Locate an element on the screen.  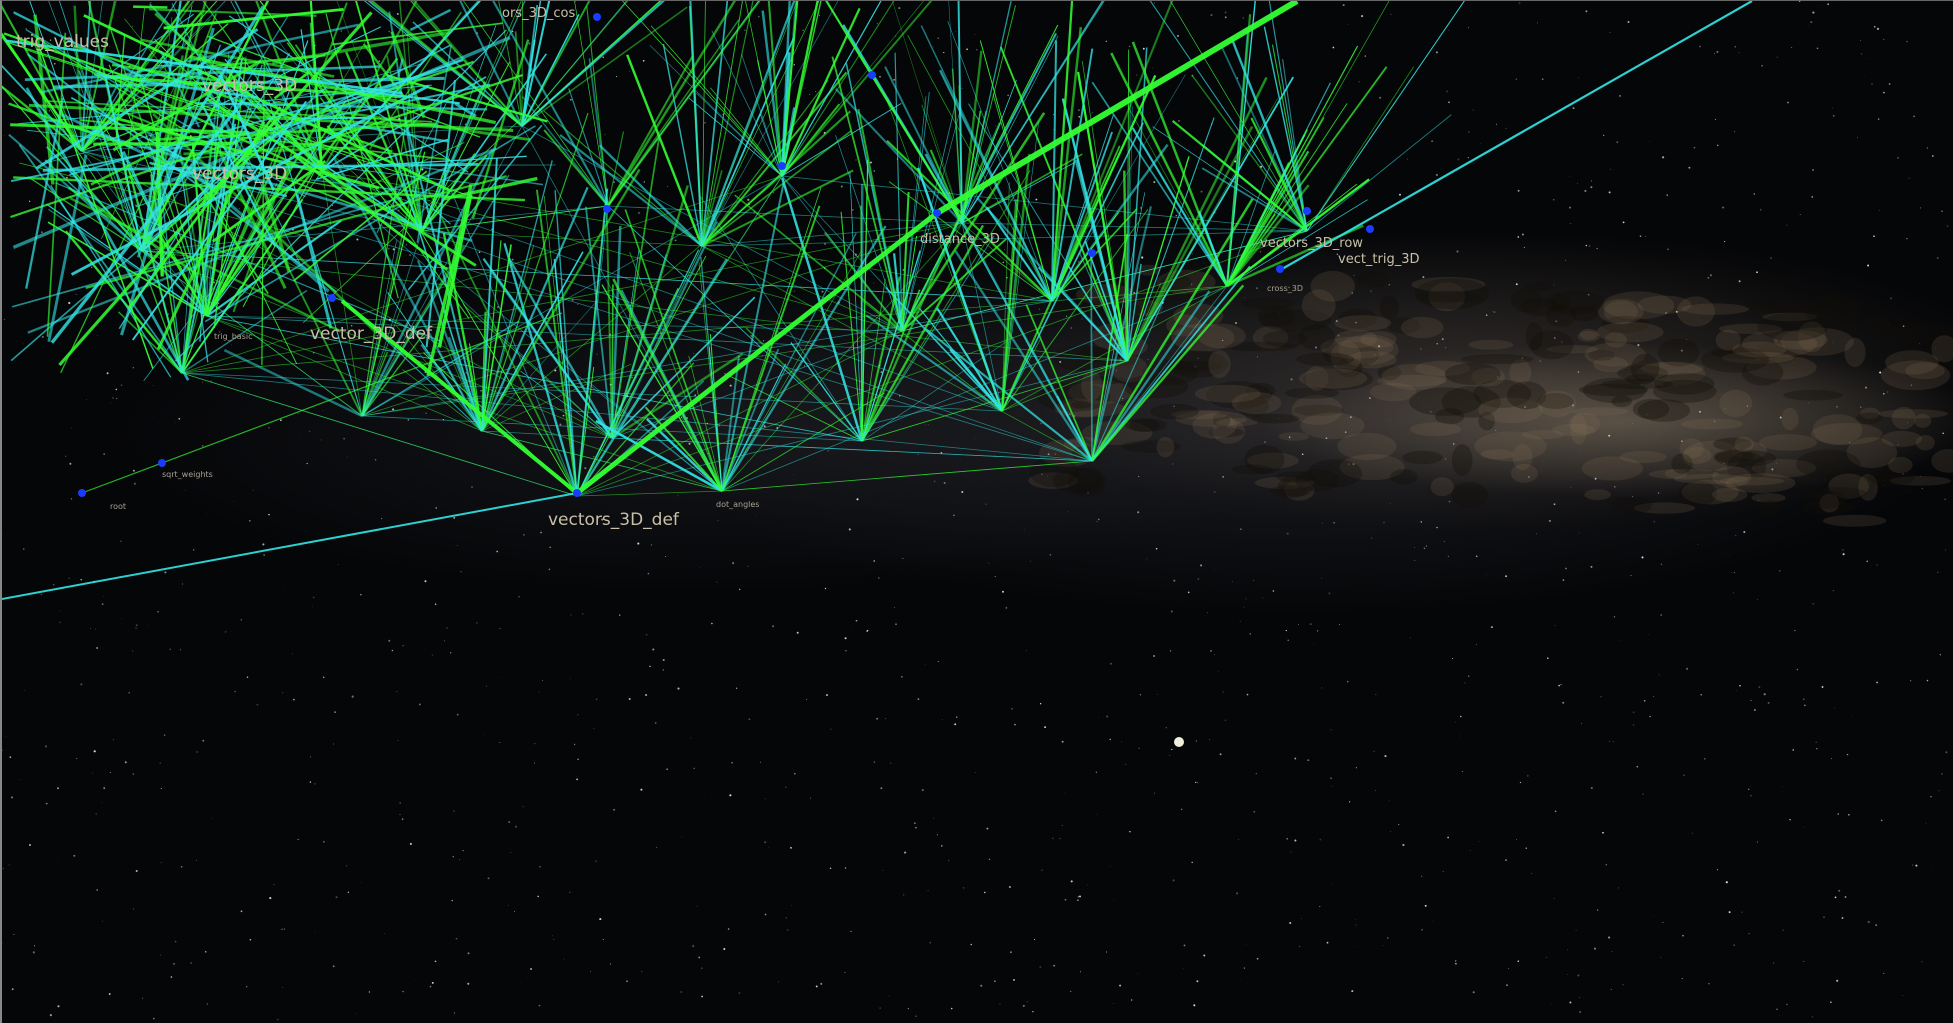
node-label-trig-basic: trig_basic is located at coordinates (233, 336).